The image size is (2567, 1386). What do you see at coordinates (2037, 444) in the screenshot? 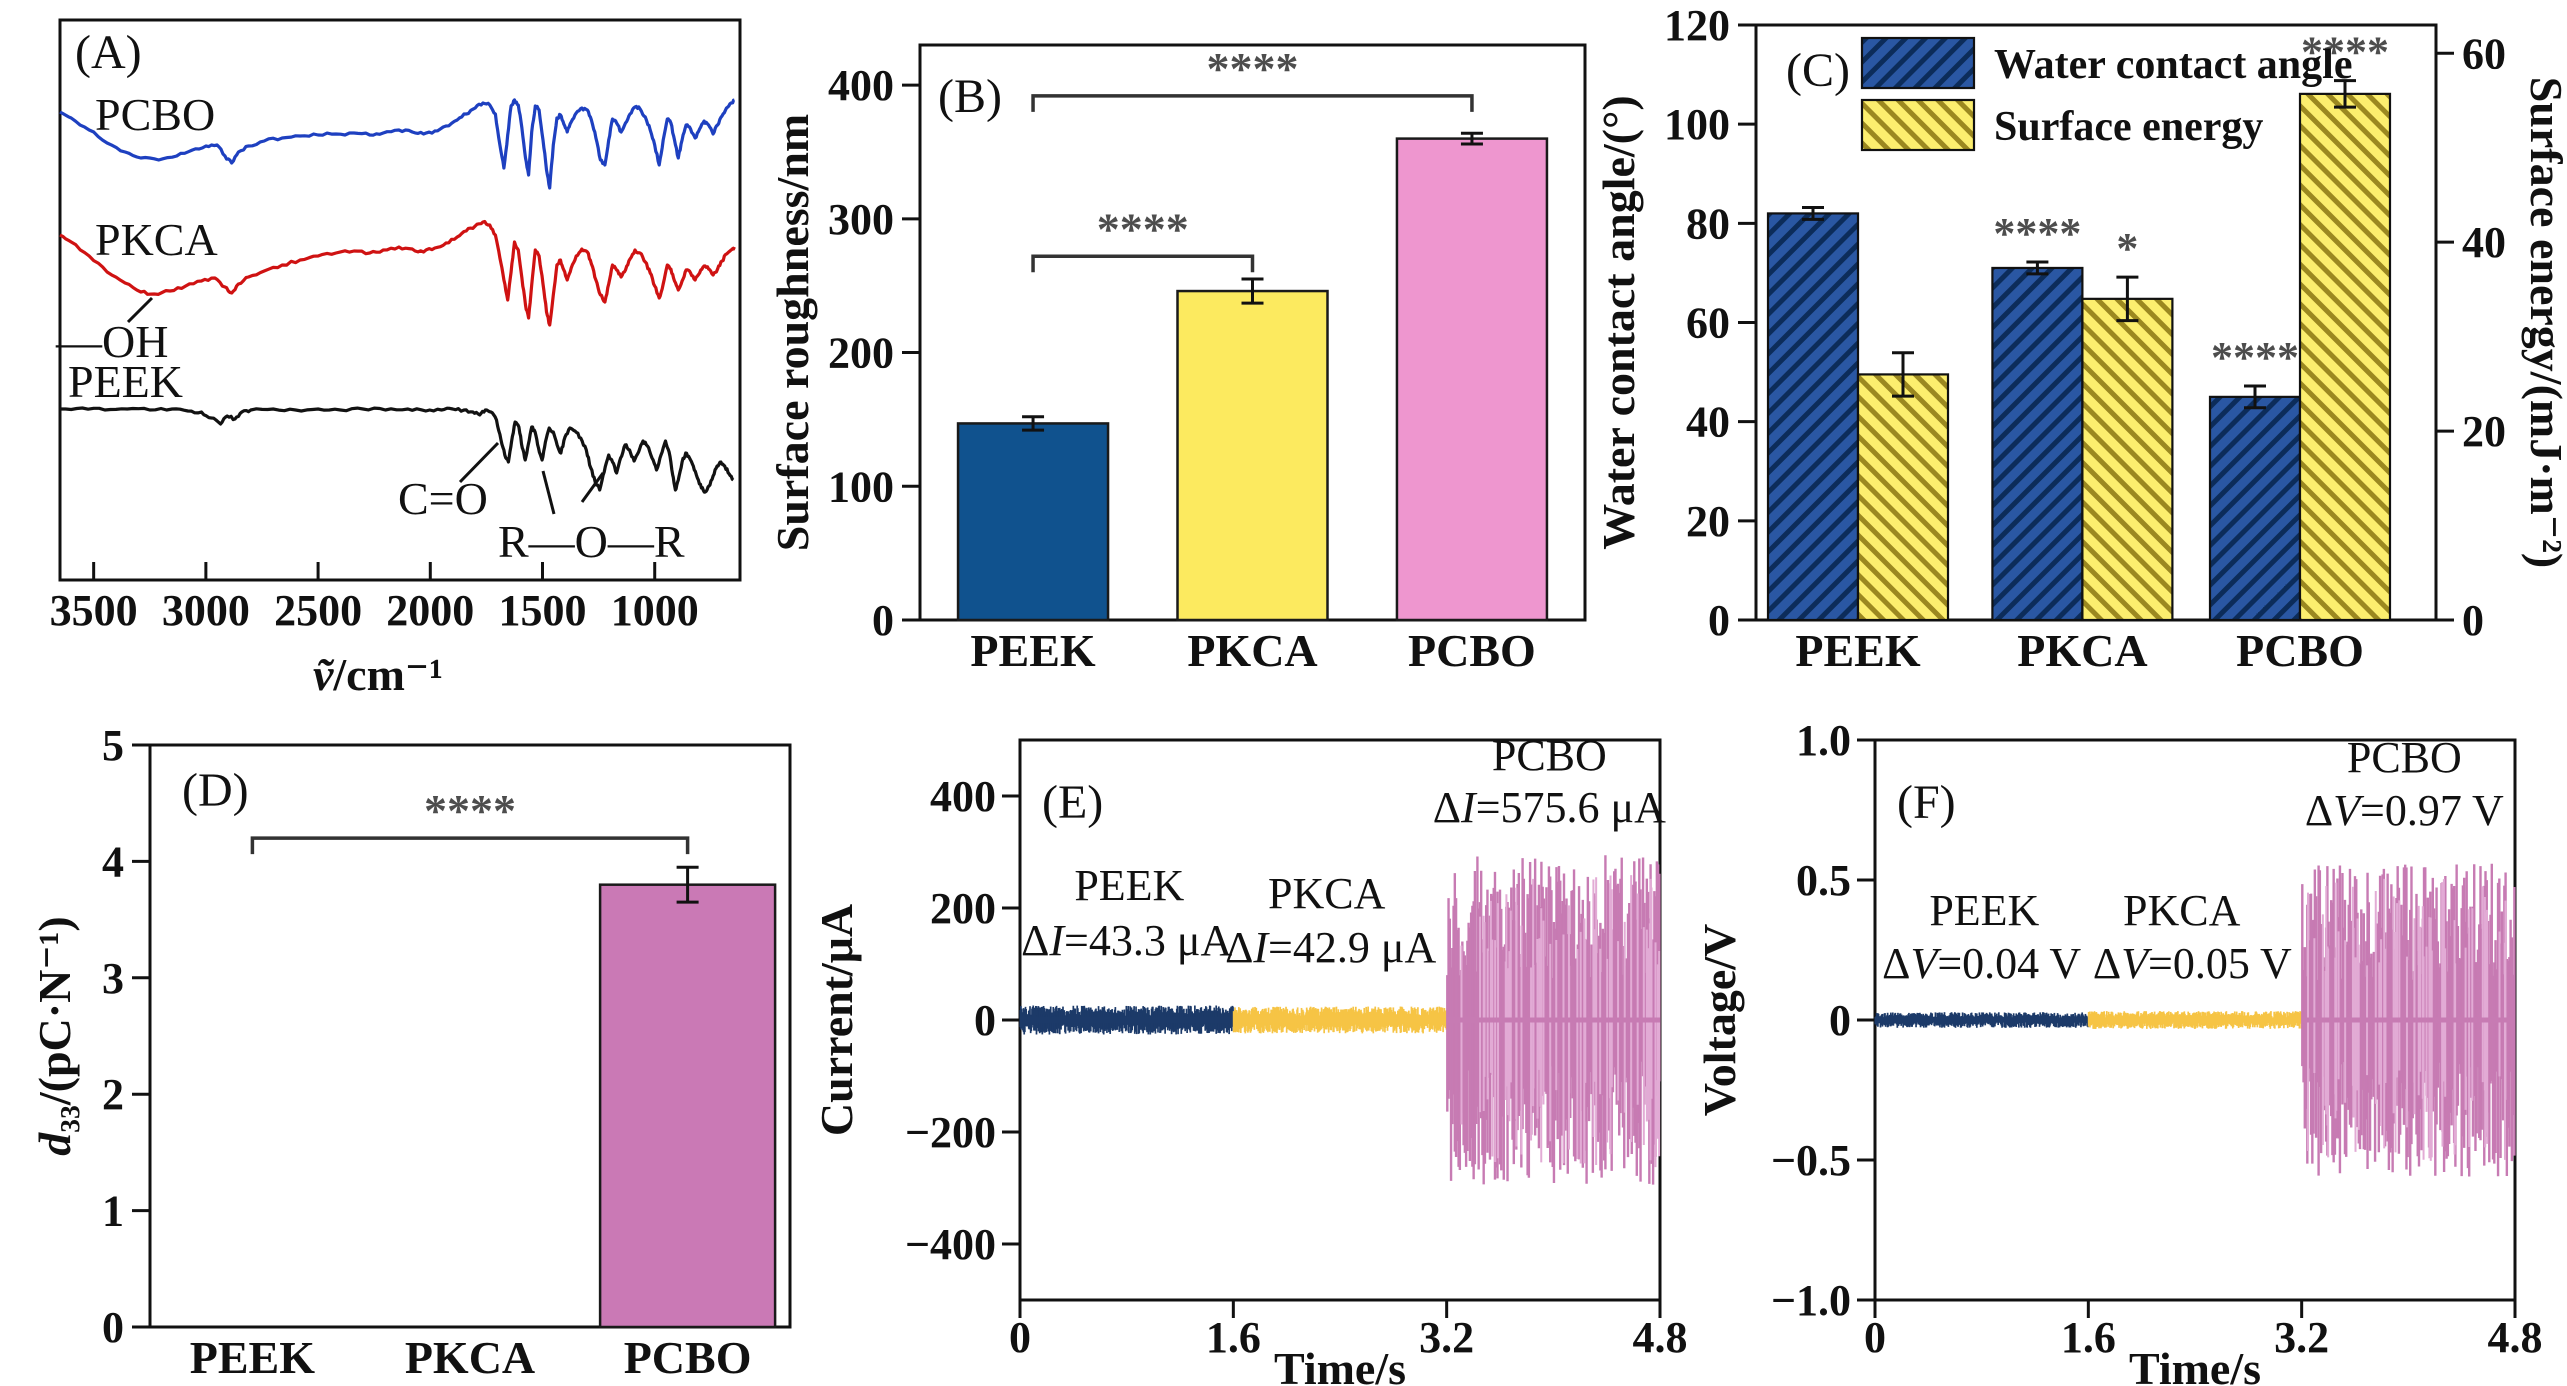
I see `bar-PKCA-wca` at bounding box center [2037, 444].